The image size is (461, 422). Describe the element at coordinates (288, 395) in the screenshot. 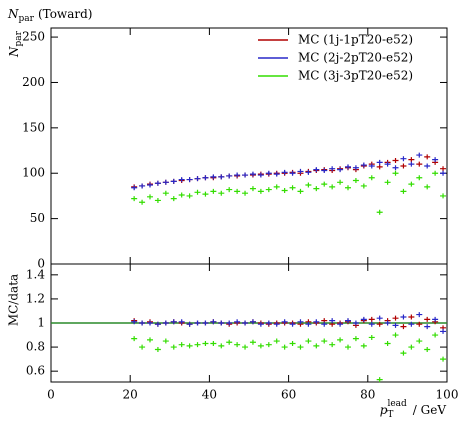

I see `x-tick-label: 60` at that location.